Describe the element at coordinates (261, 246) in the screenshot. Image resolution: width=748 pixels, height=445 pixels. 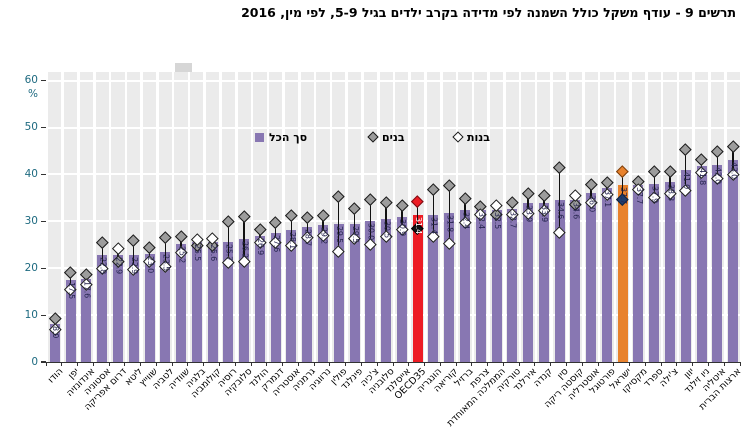
I see `bar-value-label: 26.9` at that location.